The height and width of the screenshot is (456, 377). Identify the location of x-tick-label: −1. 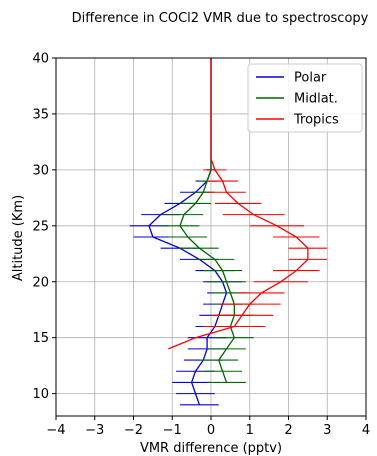
(172, 430).